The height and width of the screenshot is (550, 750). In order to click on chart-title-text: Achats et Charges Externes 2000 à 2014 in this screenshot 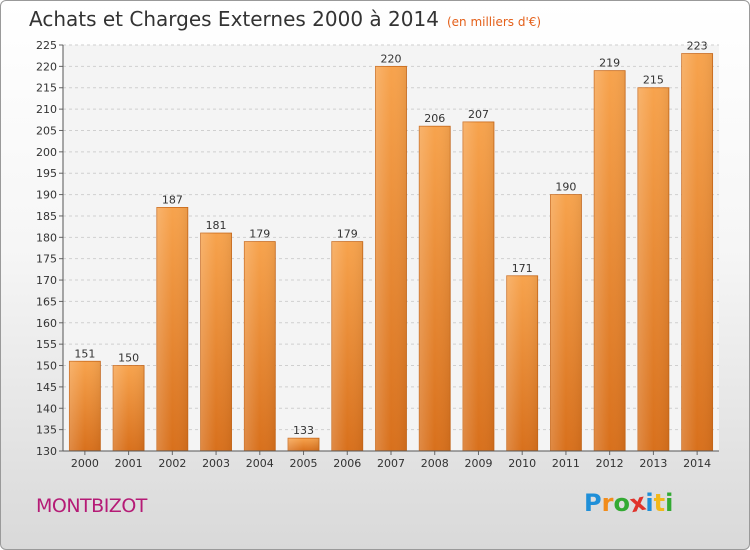, I will do `click(234, 19)`.